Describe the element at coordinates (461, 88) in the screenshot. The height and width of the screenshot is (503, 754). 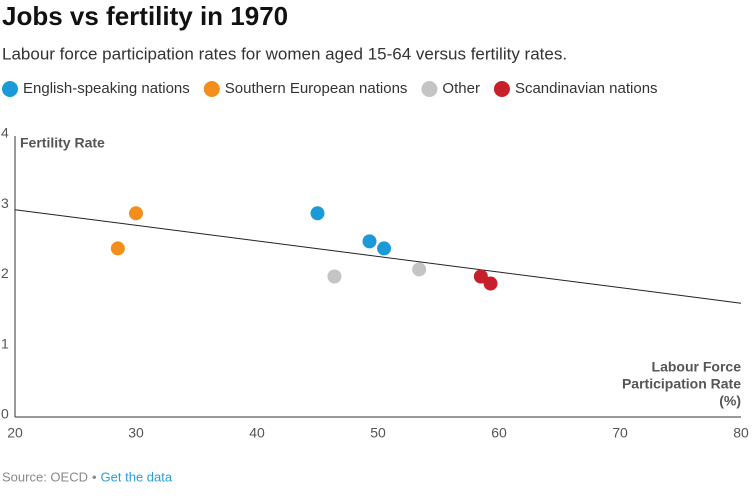
I see `legend-label: Other` at that location.